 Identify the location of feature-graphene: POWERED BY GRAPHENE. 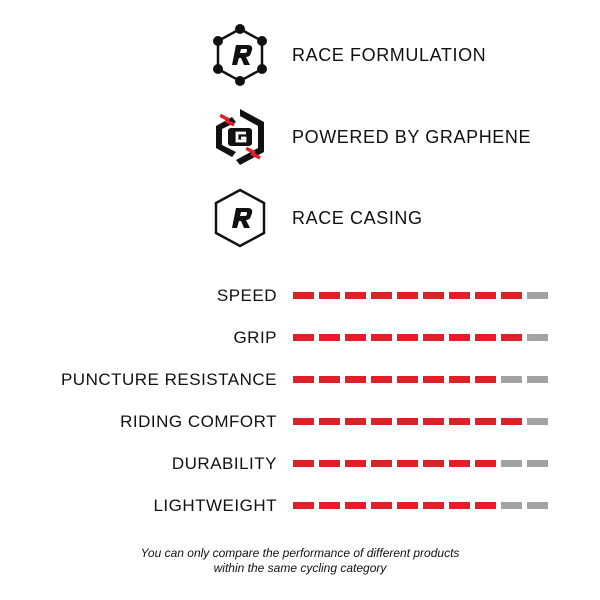
(396, 137).